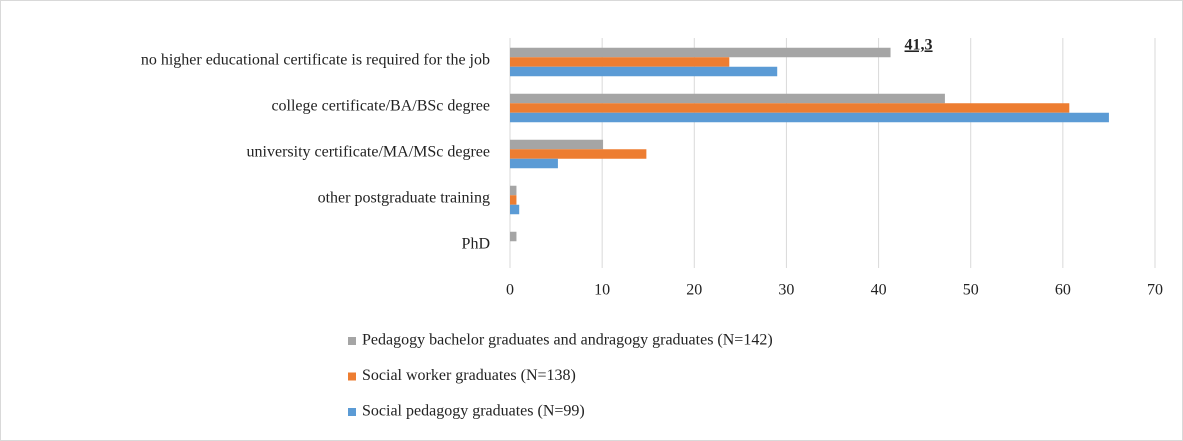 The width and height of the screenshot is (1183, 441). What do you see at coordinates (919, 44) in the screenshot?
I see `data-label: 41,3` at bounding box center [919, 44].